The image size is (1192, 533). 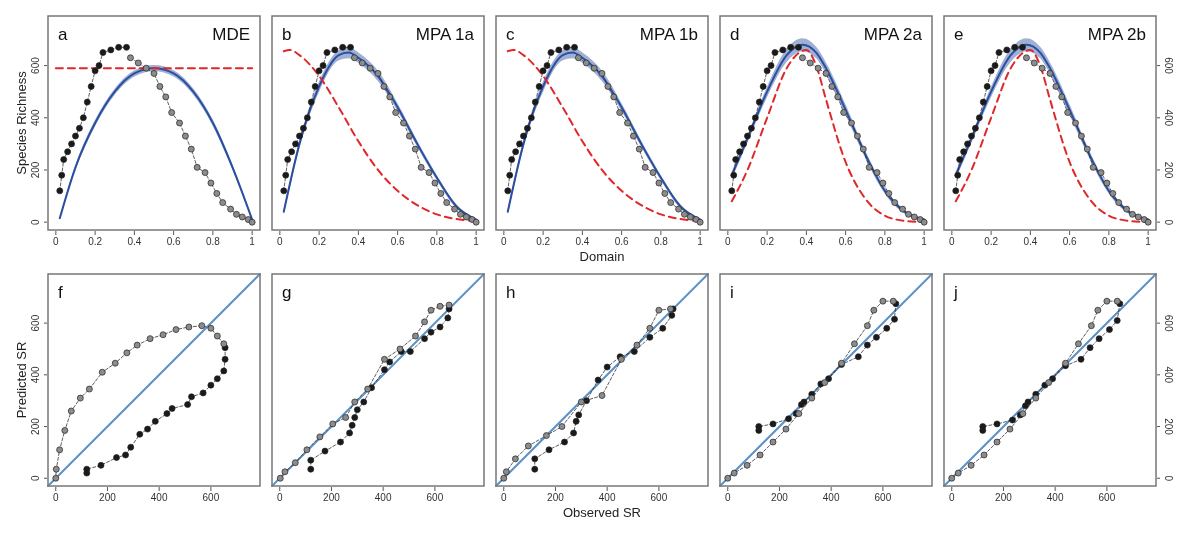 What do you see at coordinates (602, 256) in the screenshot?
I see `x-axis-title: Domain` at bounding box center [602, 256].